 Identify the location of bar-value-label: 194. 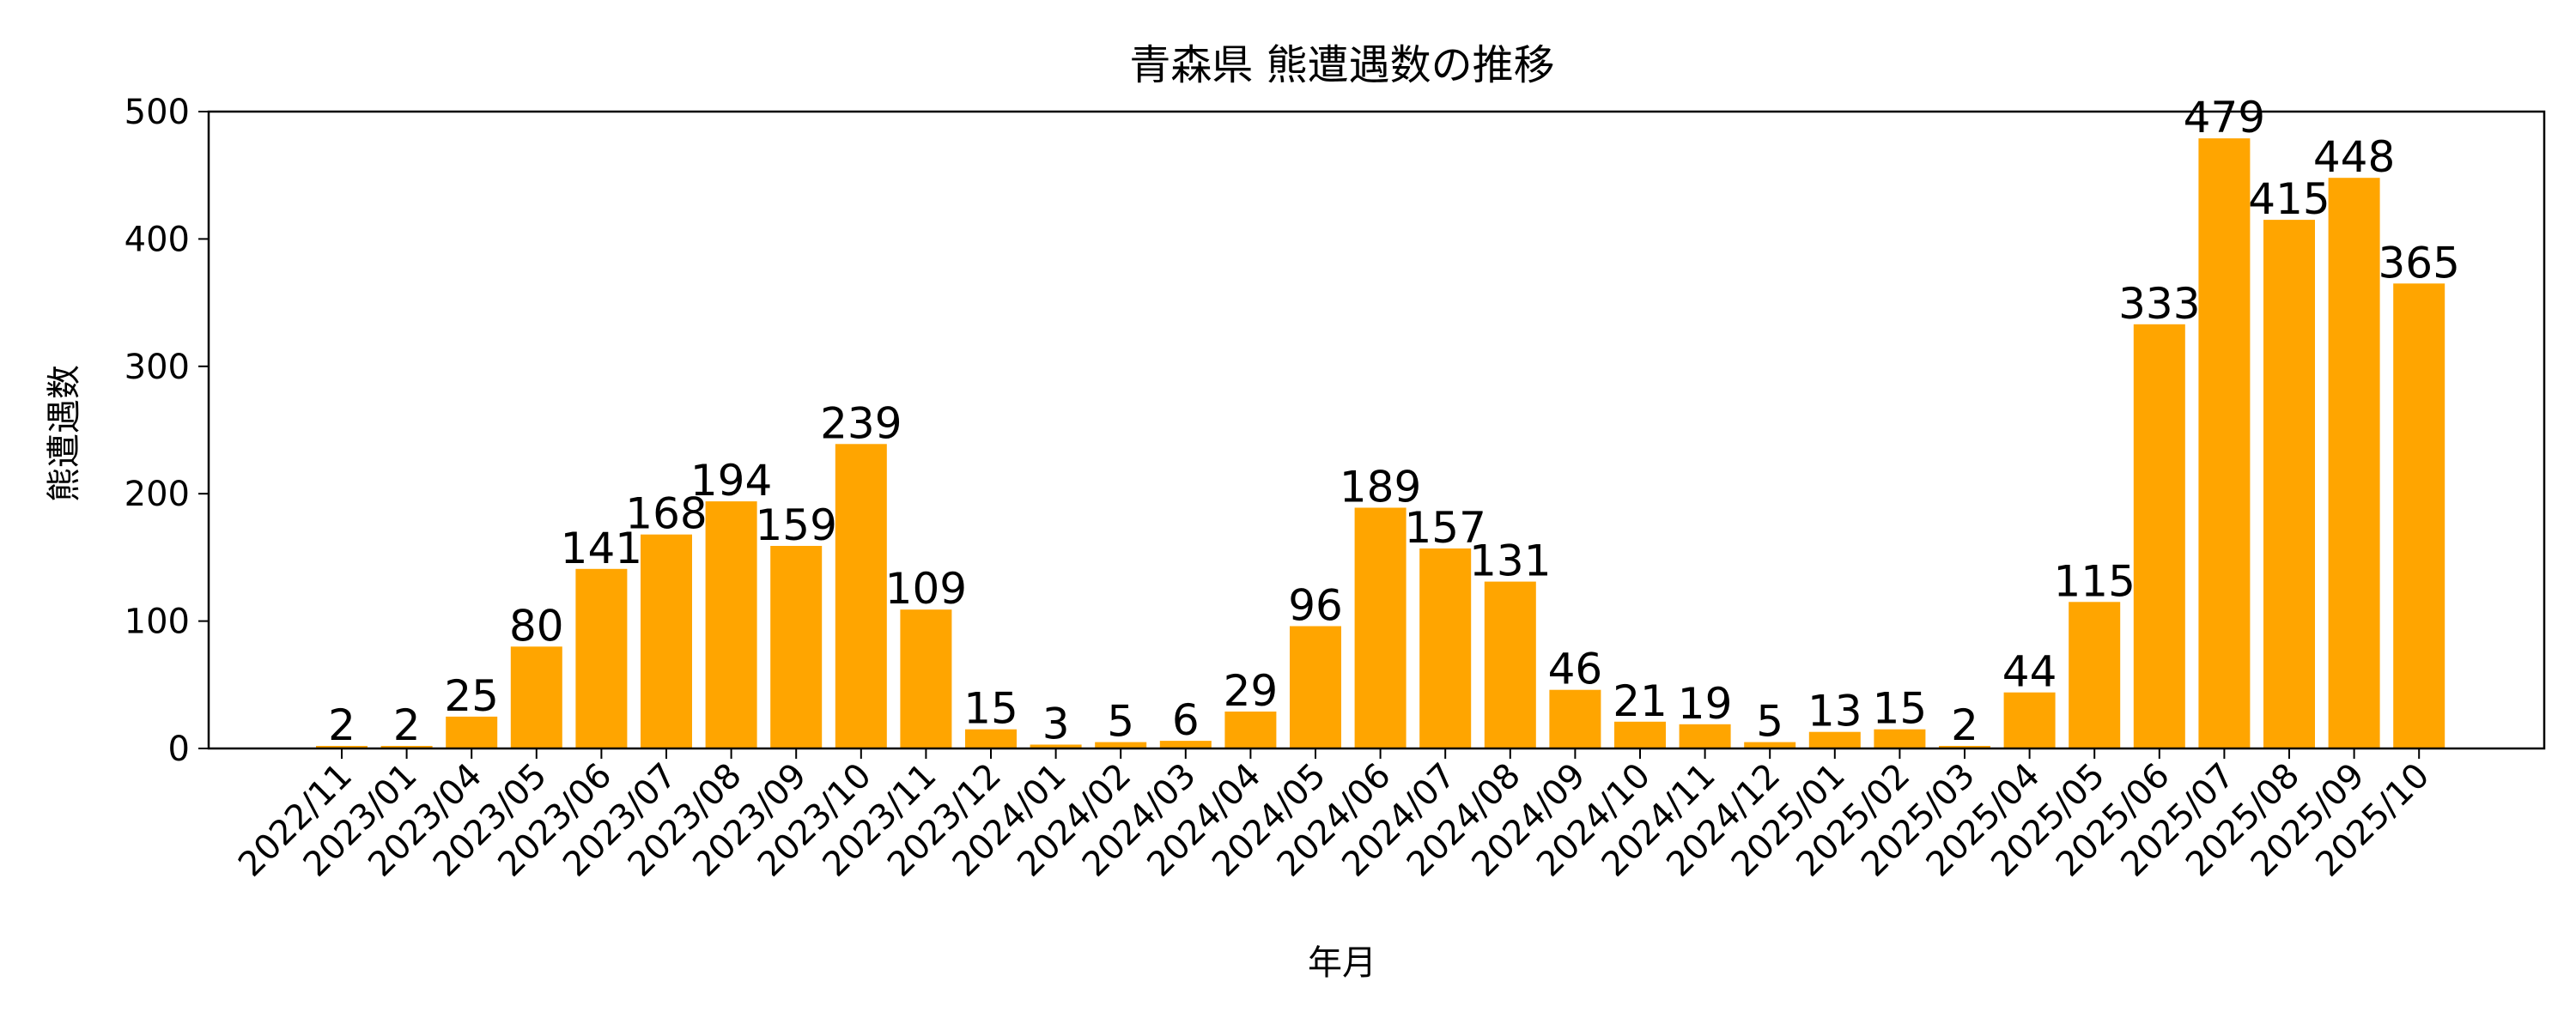
(731, 481).